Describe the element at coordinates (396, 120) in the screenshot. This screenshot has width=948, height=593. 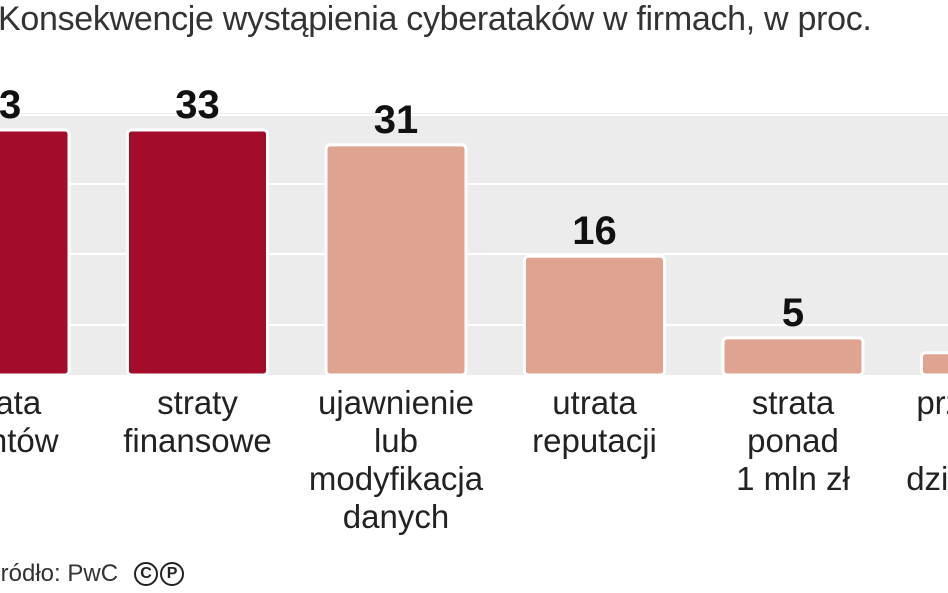
I see `value-label-2: 31` at that location.